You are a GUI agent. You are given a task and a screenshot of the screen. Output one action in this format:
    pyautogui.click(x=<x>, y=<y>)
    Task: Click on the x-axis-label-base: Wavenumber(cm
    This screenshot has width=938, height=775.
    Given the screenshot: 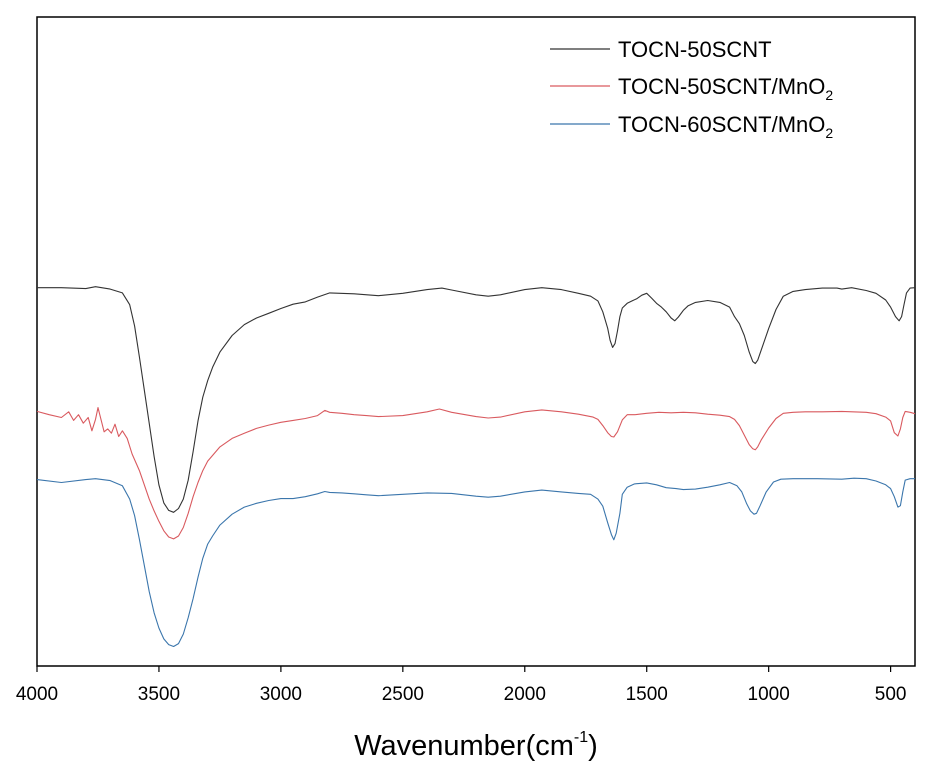 What is the action you would take?
    pyautogui.click(x=464, y=746)
    